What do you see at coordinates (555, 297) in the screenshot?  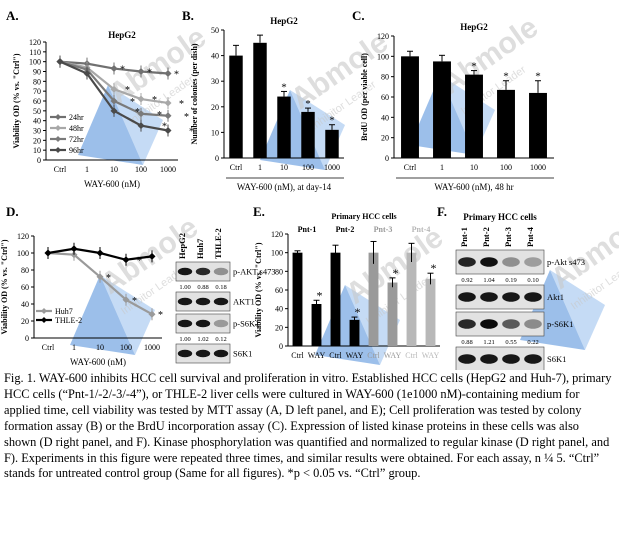 I see `protein-label: Akt1` at bounding box center [555, 297].